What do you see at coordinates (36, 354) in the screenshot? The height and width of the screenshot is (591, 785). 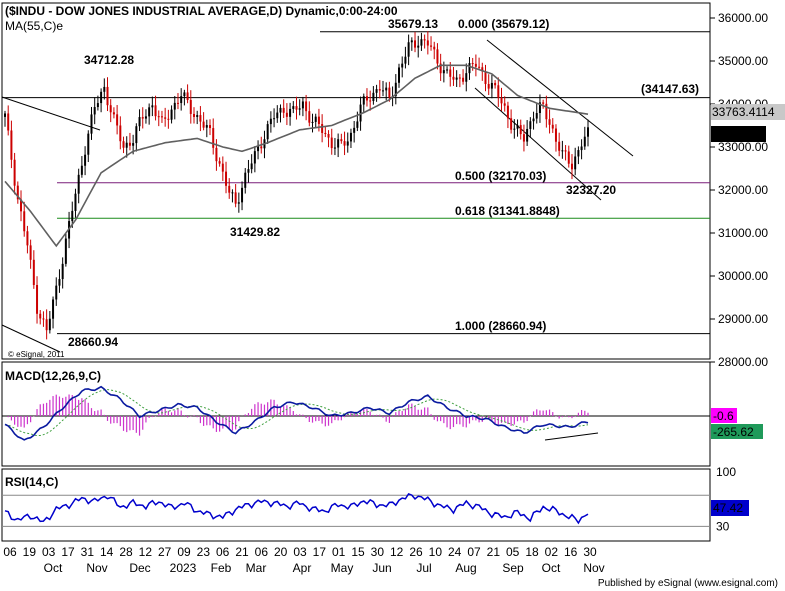 I see `copyright-text: © eSignal, 2011` at bounding box center [36, 354].